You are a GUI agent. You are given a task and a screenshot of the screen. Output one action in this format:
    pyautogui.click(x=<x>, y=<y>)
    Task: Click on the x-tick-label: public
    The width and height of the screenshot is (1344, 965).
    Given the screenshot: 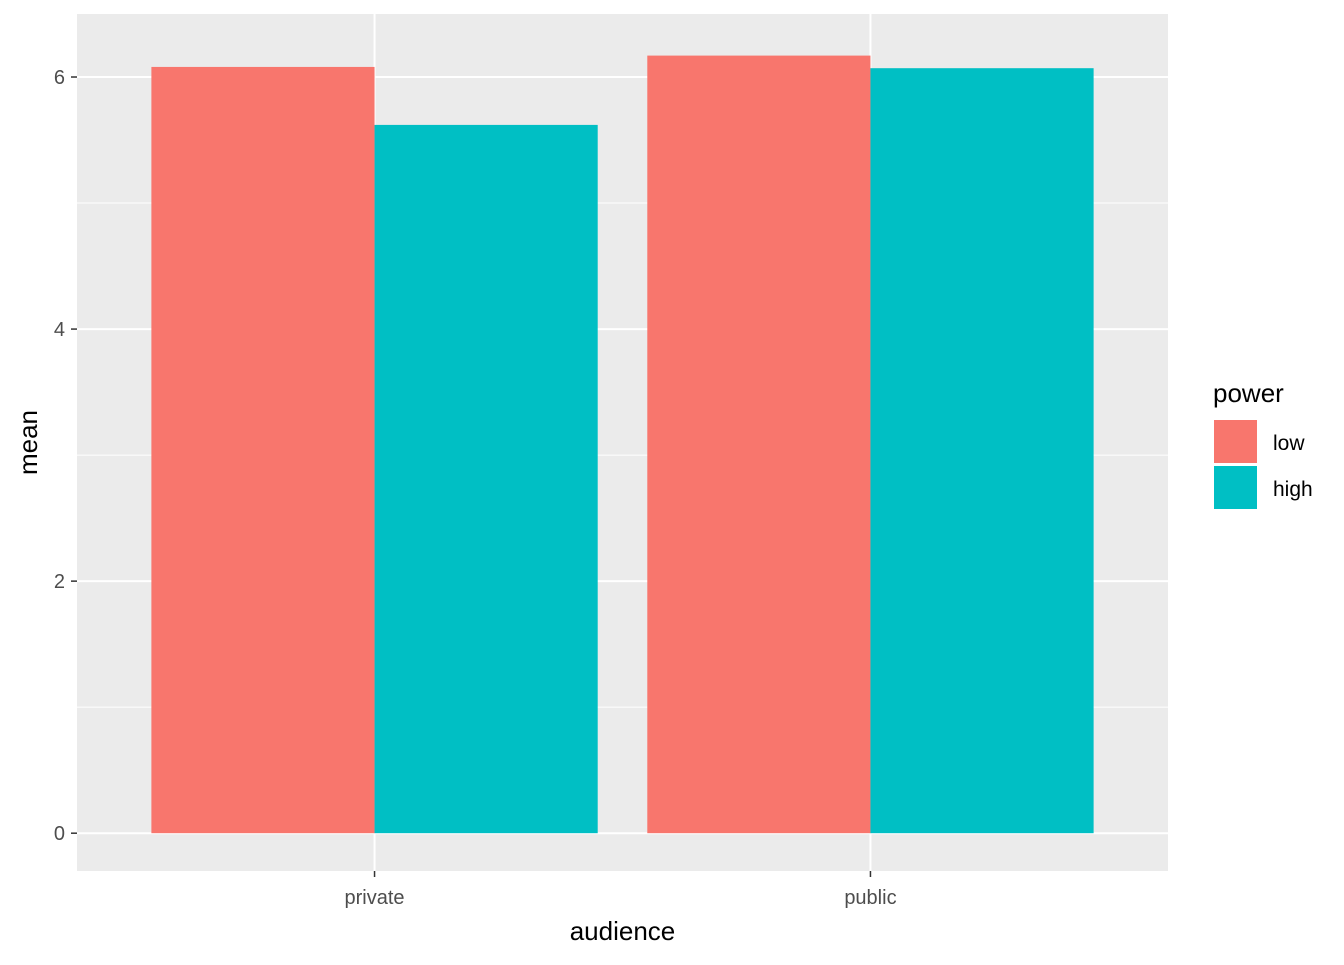 What is the action you would take?
    pyautogui.click(x=870, y=898)
    